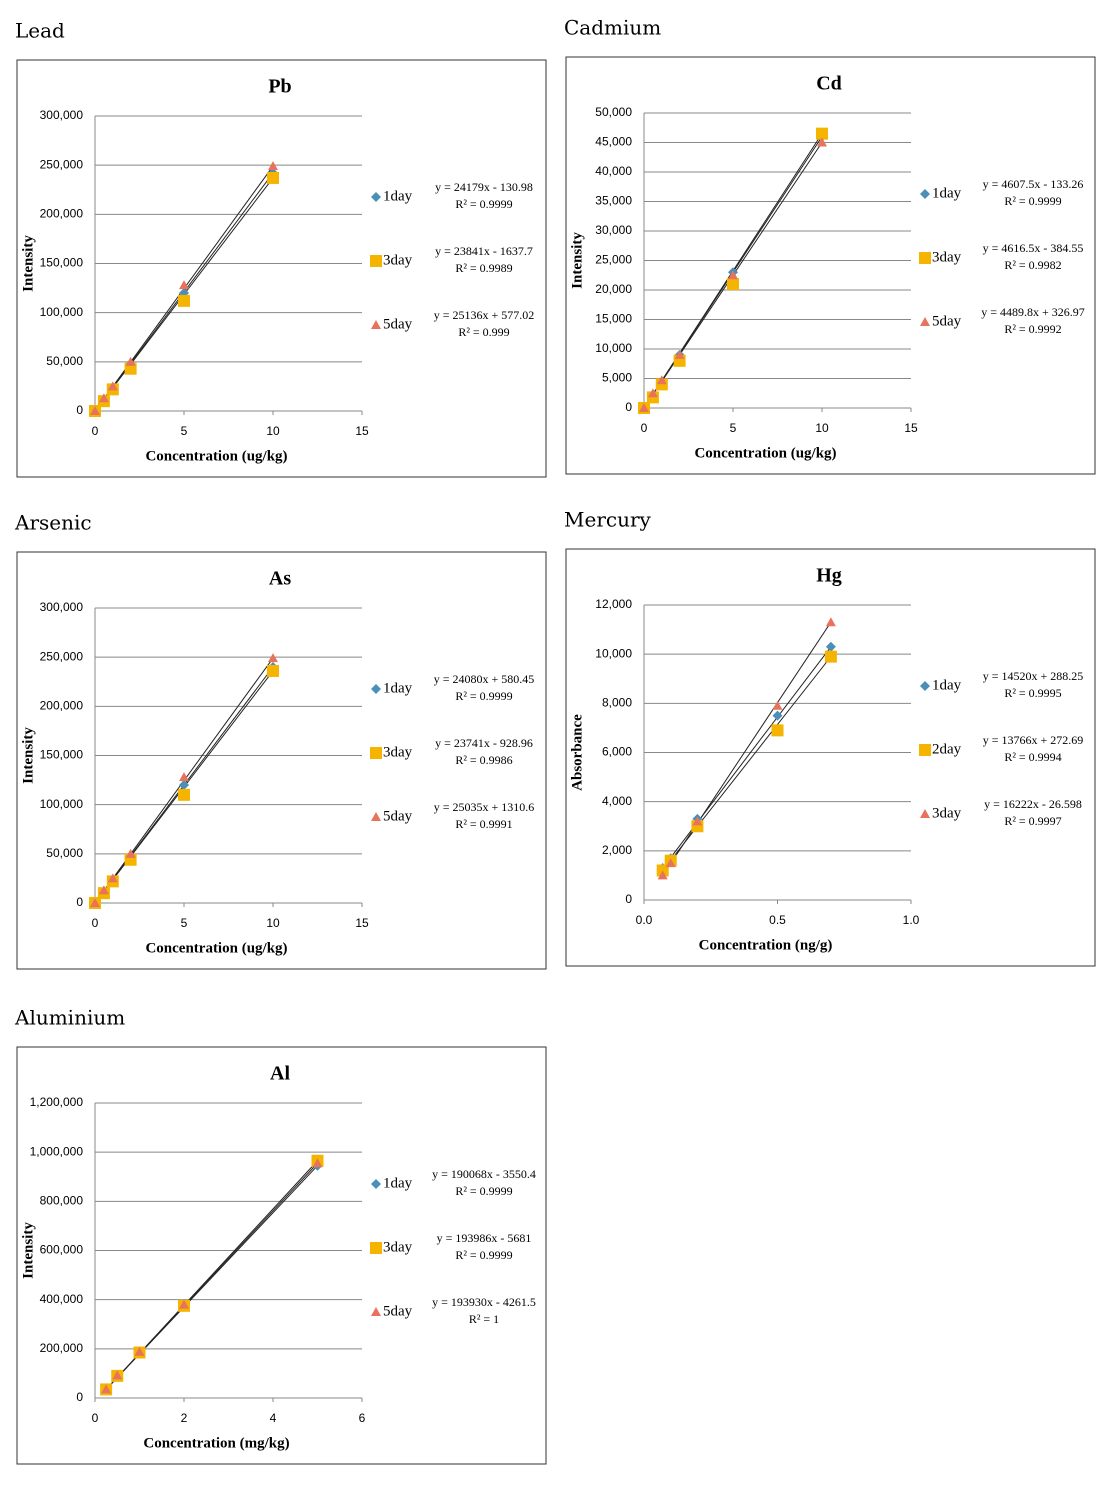 This screenshot has height=1486, width=1096. I want to click on y-tick-label: 6,000, so click(617, 752).